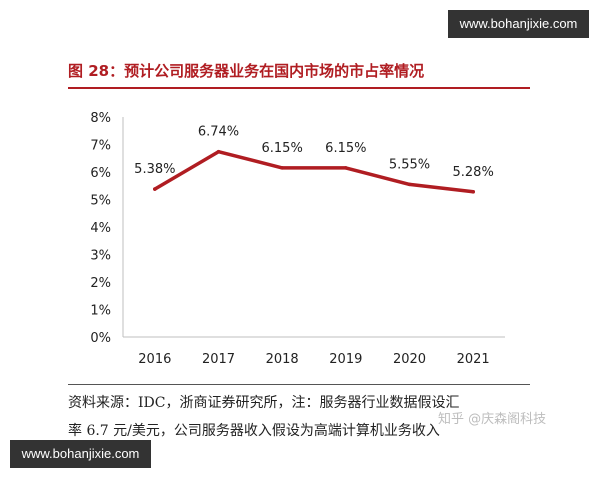 The width and height of the screenshot is (600, 480). What do you see at coordinates (345, 359) in the screenshot?
I see `x-tick-label: 2019` at bounding box center [345, 359].